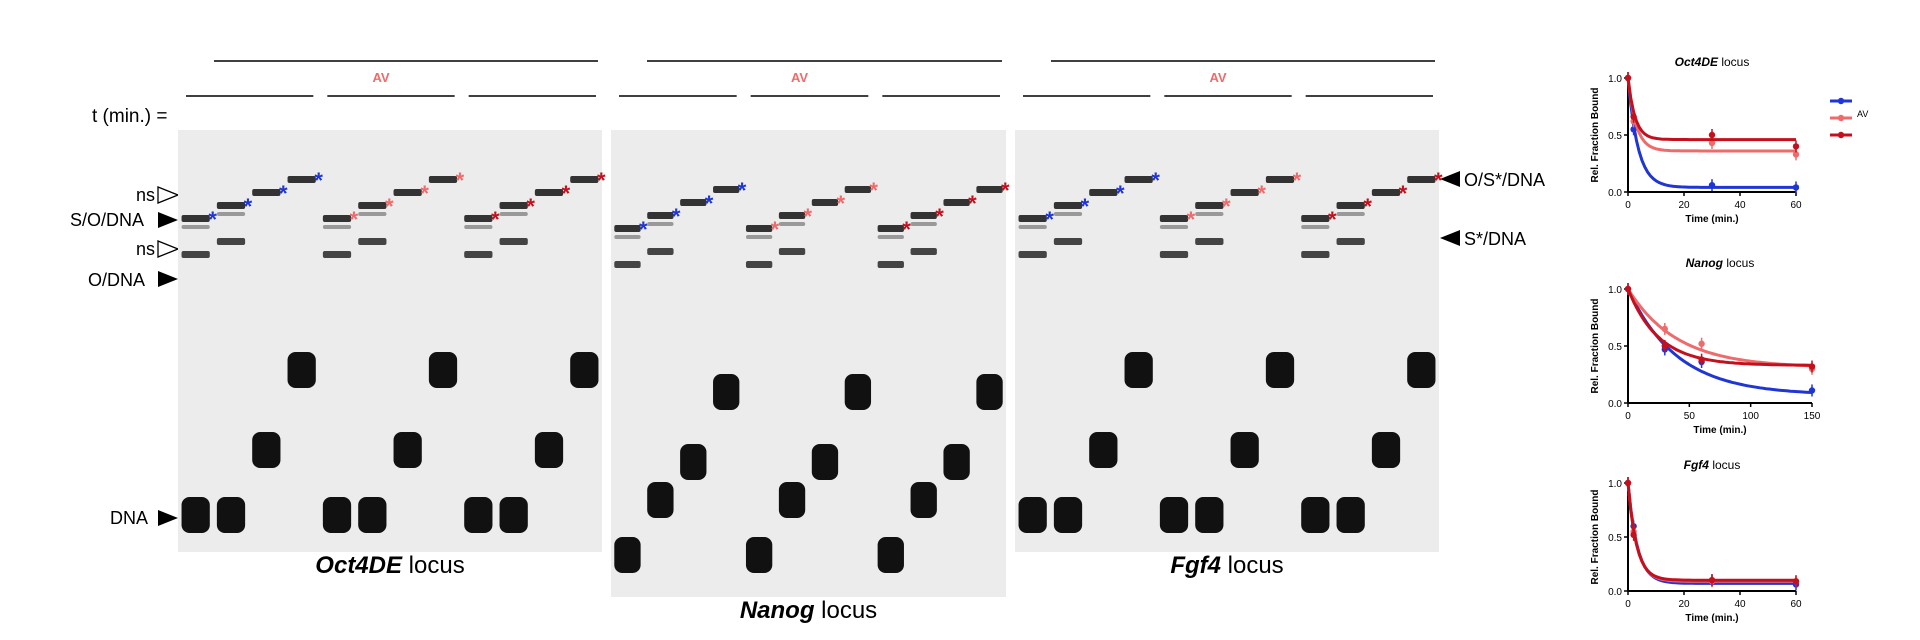 The width and height of the screenshot is (1920, 640). I want to click on legend-swatch-dot, so click(1841, 101).